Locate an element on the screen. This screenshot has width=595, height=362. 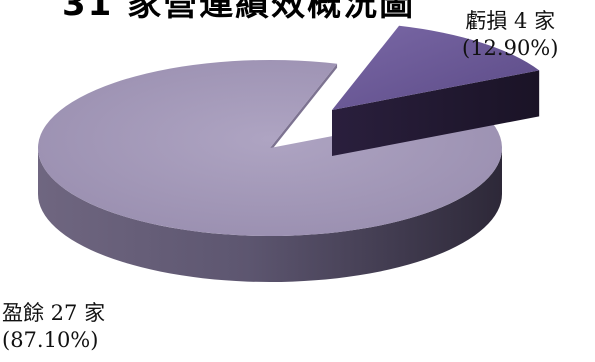
slice-label-profit-name: 盈餘 27 家 is located at coordinates (54, 313).